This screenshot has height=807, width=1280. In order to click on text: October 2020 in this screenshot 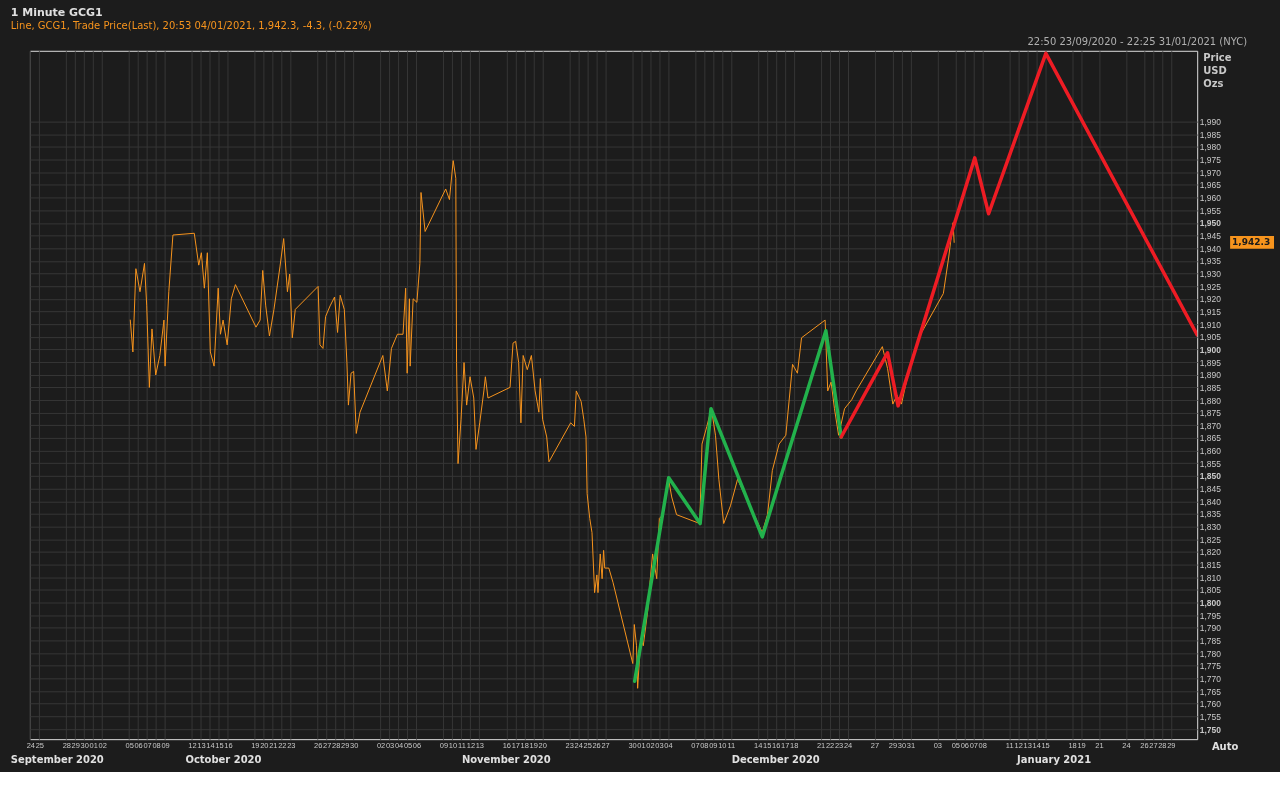, I will do `click(223, 760)`.